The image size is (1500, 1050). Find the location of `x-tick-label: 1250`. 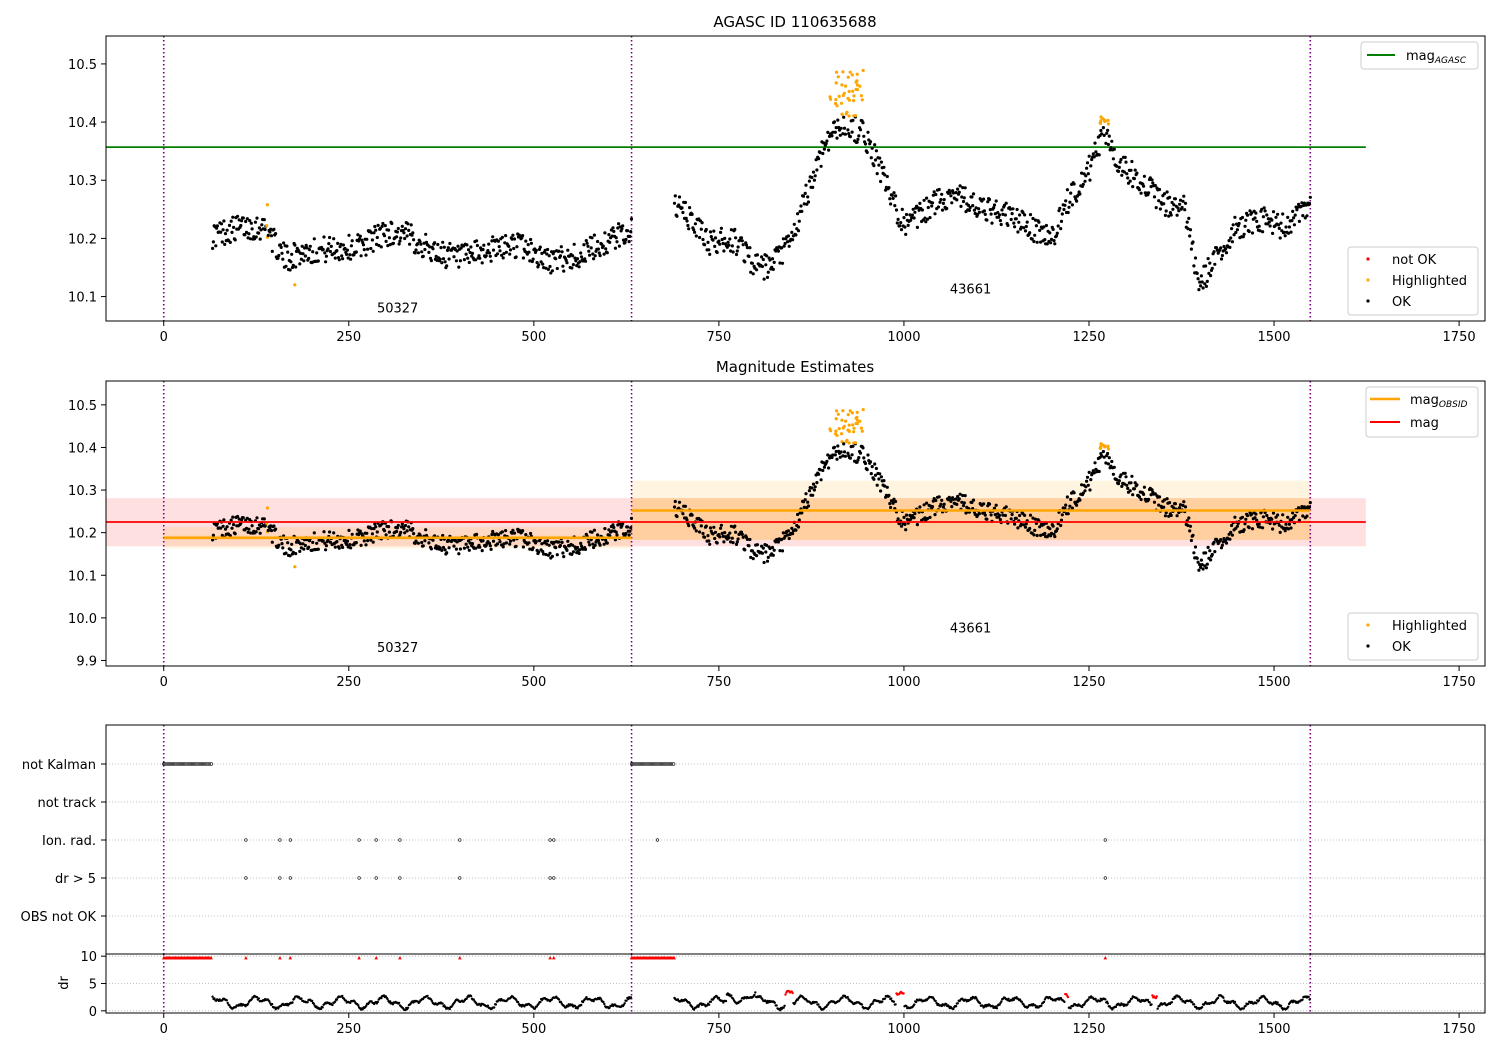

x-tick-label: 1250 is located at coordinates (1088, 1029).